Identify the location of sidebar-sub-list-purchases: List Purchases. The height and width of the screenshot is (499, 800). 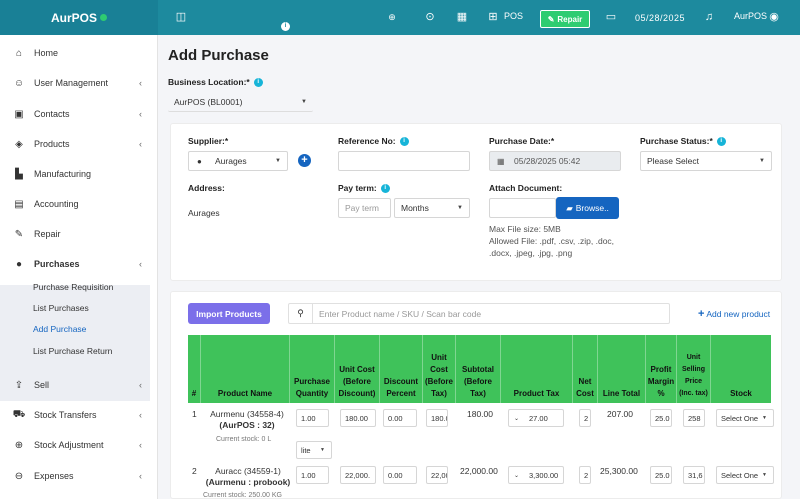
(61, 308).